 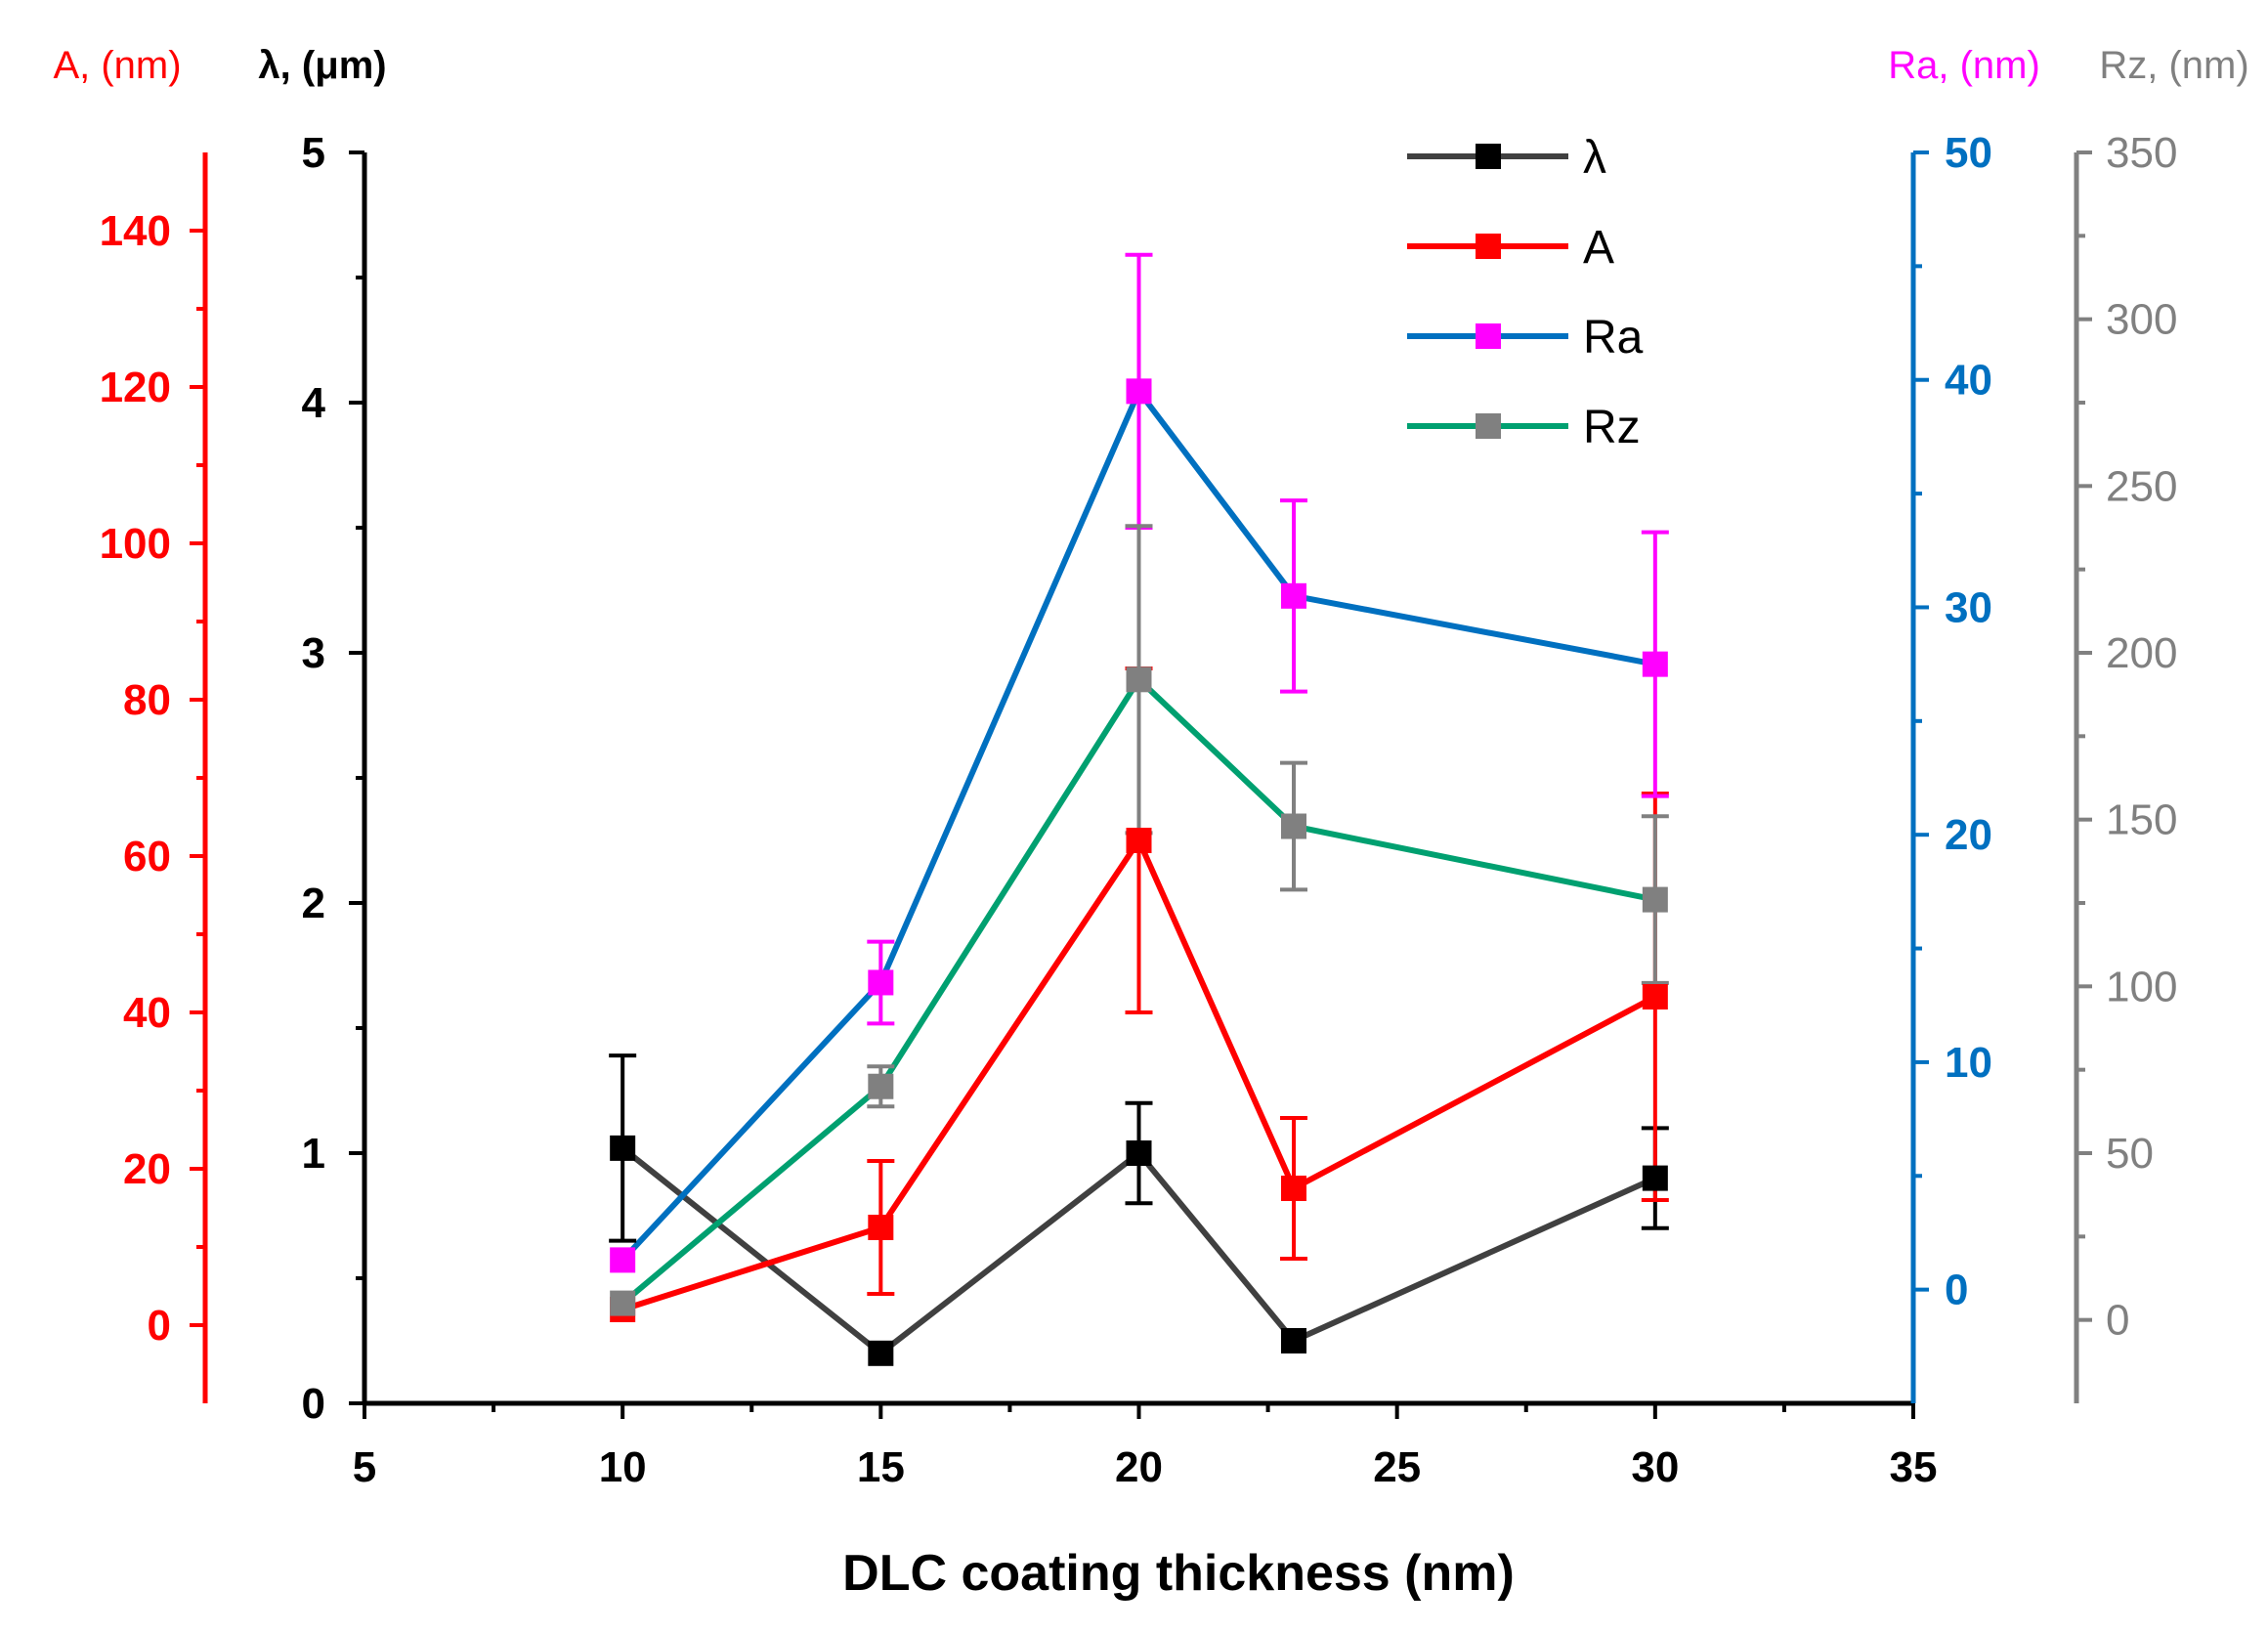 What do you see at coordinates (147, 1013) in the screenshot?
I see `A-tick-label: 40` at bounding box center [147, 1013].